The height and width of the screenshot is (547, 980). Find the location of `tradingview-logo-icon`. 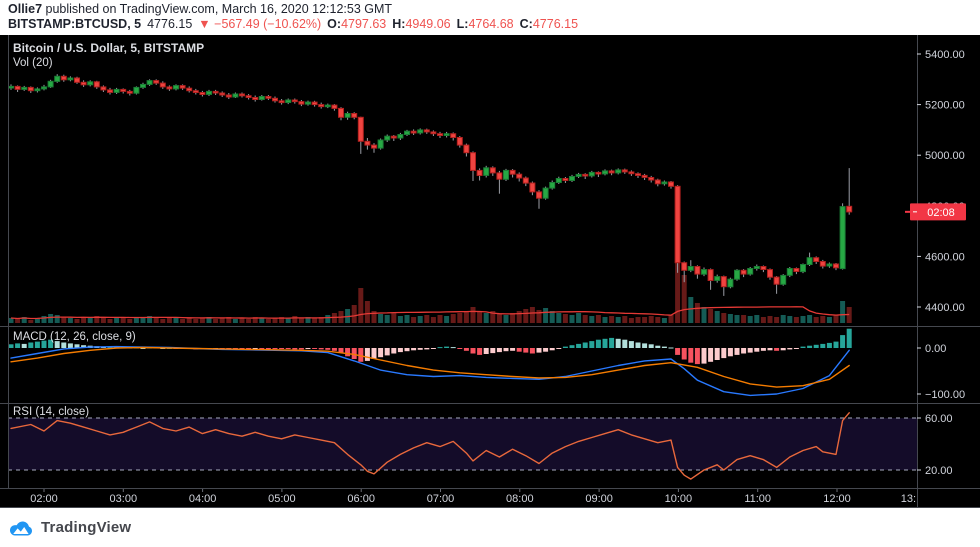

tradingview-logo-icon is located at coordinates (21, 528).